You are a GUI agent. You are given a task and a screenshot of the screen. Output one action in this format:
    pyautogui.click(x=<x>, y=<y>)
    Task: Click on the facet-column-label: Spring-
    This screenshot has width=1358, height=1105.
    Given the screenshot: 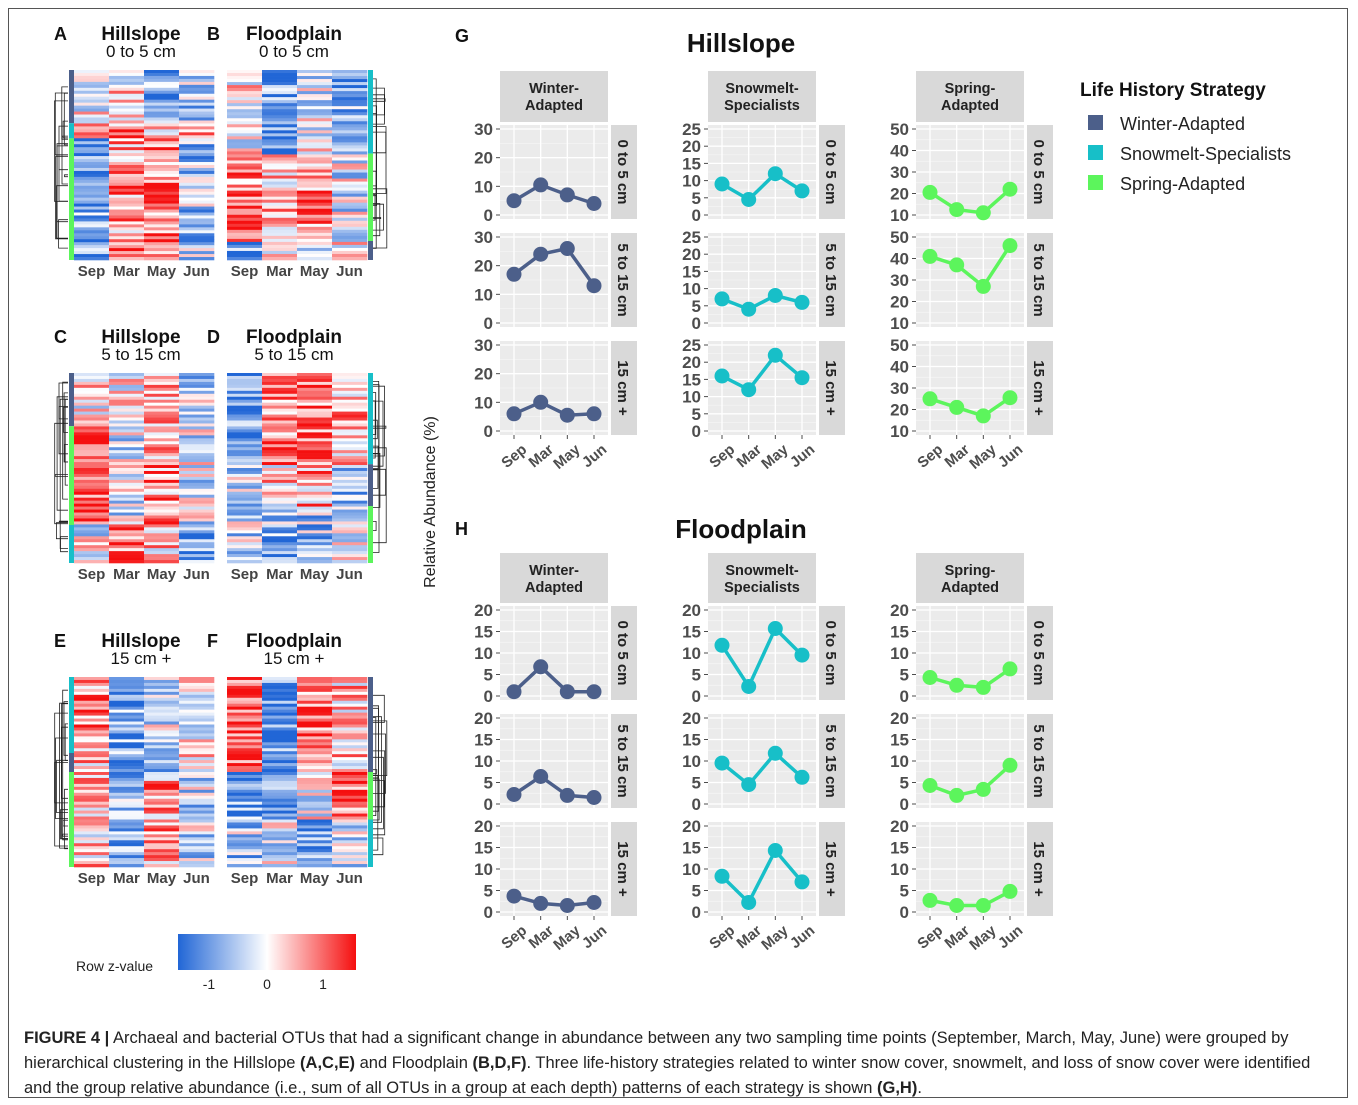 What is the action you would take?
    pyautogui.click(x=970, y=89)
    